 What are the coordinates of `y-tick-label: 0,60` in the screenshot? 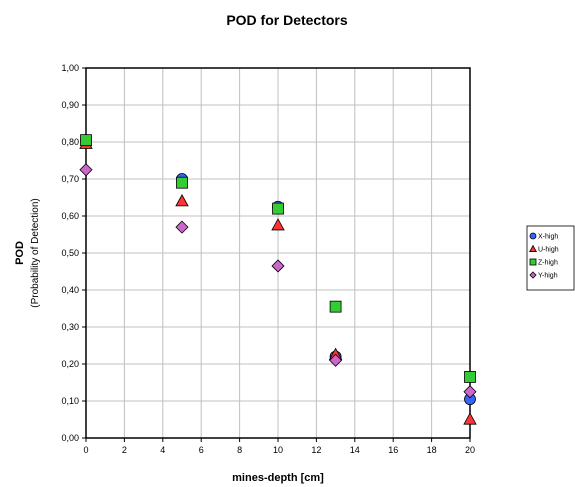 It's located at (70, 216).